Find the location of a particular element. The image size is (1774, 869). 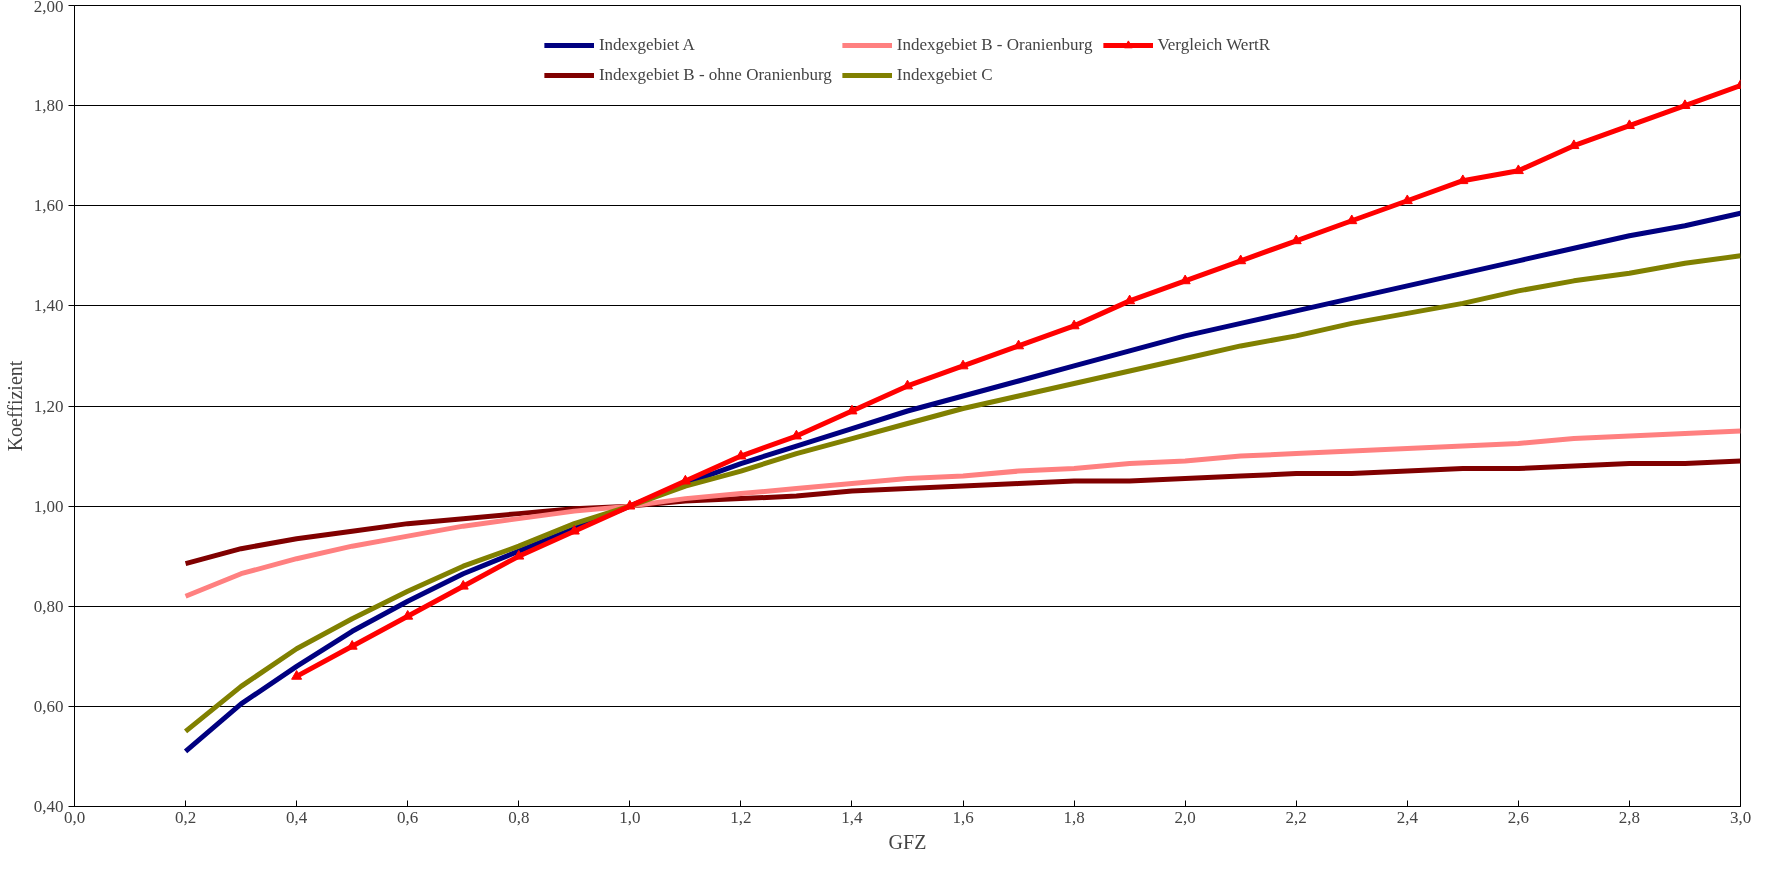

x-tick-label: 1,0 is located at coordinates (630, 817).